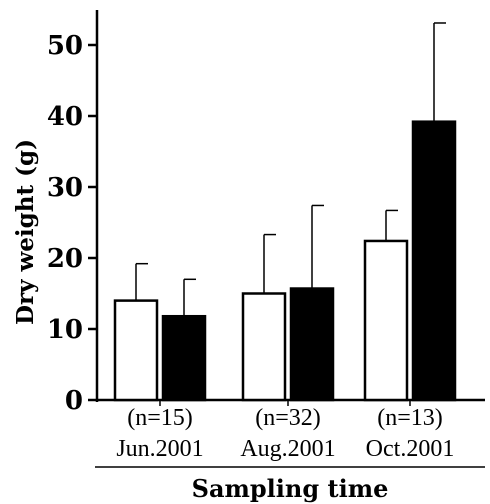 This screenshot has height=504, width=490. I want to click on sample-size-label: (n=32), so click(288, 418).